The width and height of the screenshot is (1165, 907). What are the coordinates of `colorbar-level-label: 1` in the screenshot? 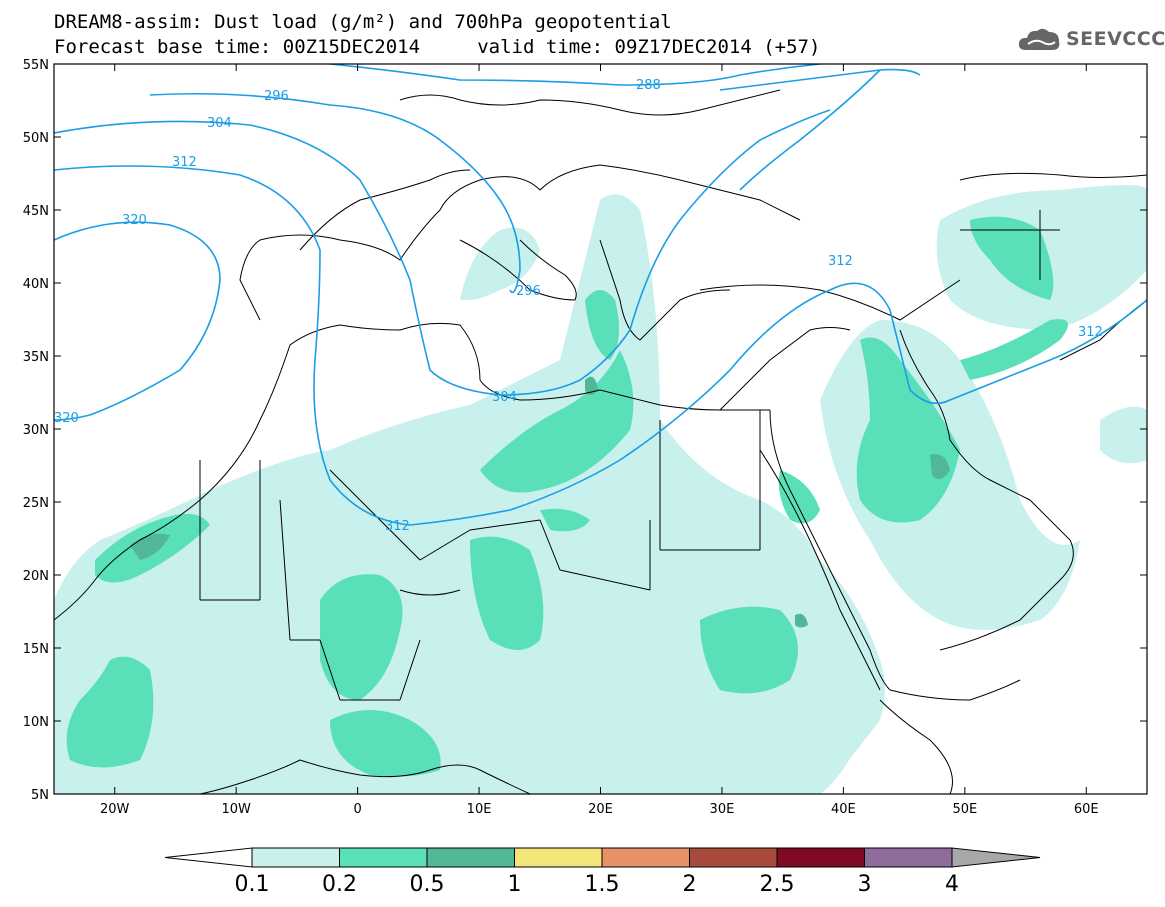 It's located at (514, 884).